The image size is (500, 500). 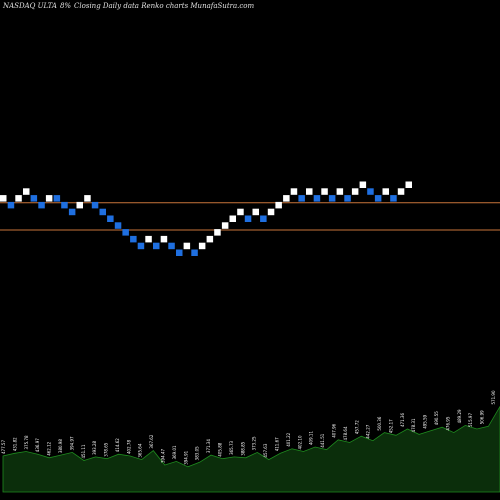 I want to click on volume-value-label: 451.11, so click(x=83, y=451).